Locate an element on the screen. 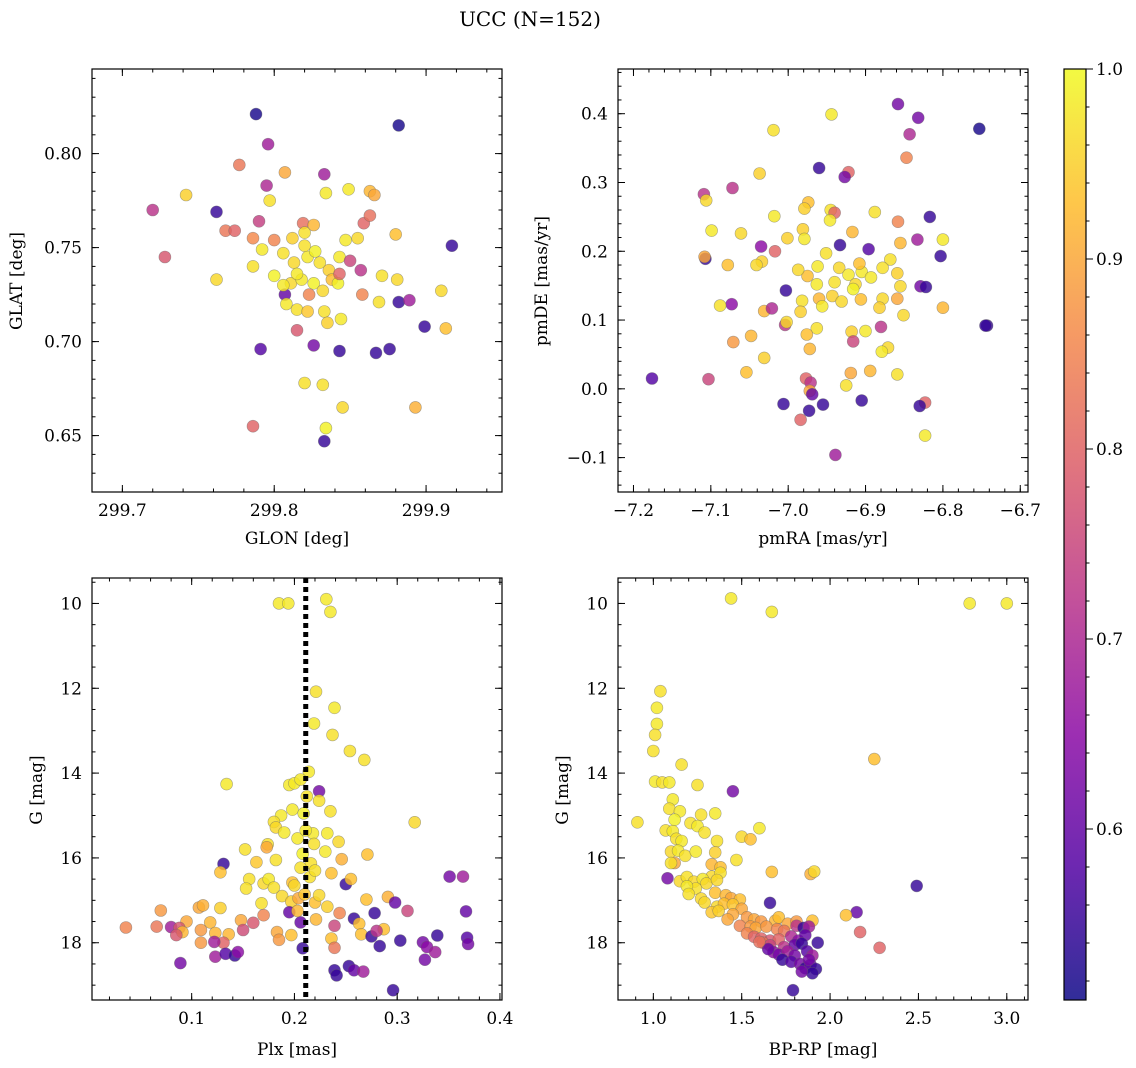 The width and height of the screenshot is (1136, 1068). ylabel-g-left: G [mag] is located at coordinates (37, 789).